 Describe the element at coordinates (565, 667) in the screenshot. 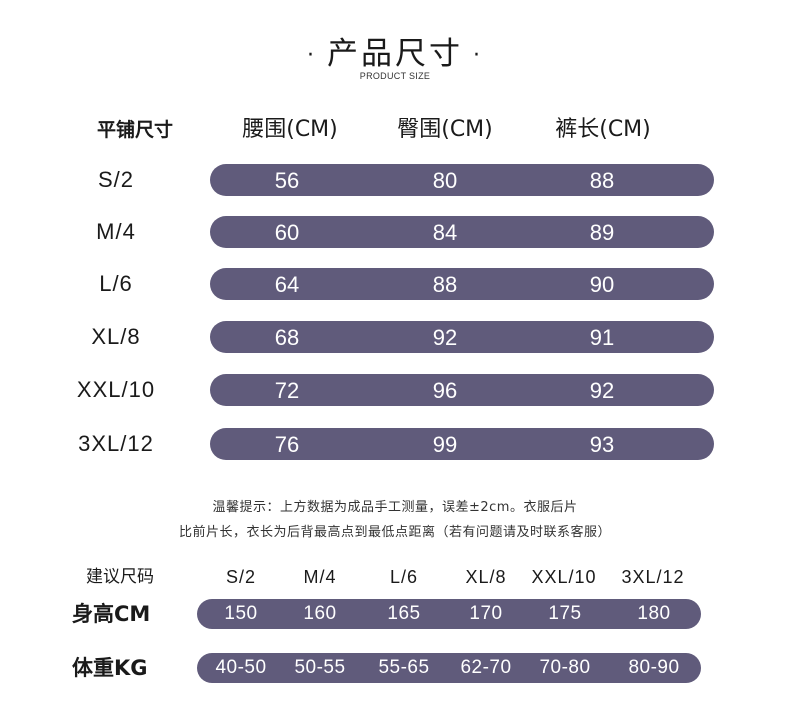

I see `weight-value: 70-80` at that location.